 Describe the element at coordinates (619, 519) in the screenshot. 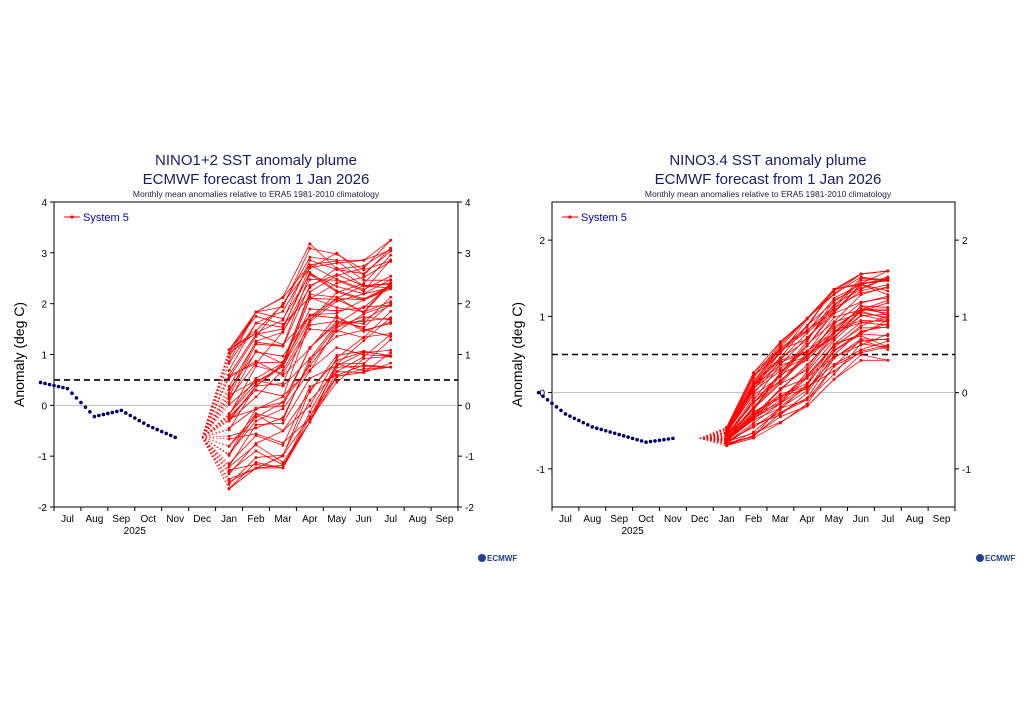

I see `x-tick-label: Sep` at that location.